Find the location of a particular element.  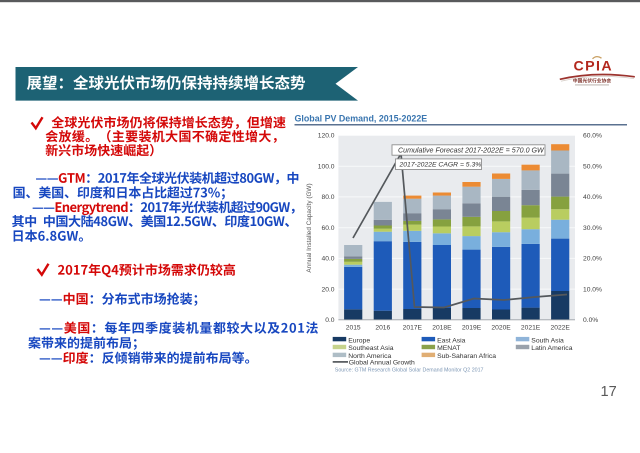

svg-text: 60.0% is located at coordinates (592, 136).